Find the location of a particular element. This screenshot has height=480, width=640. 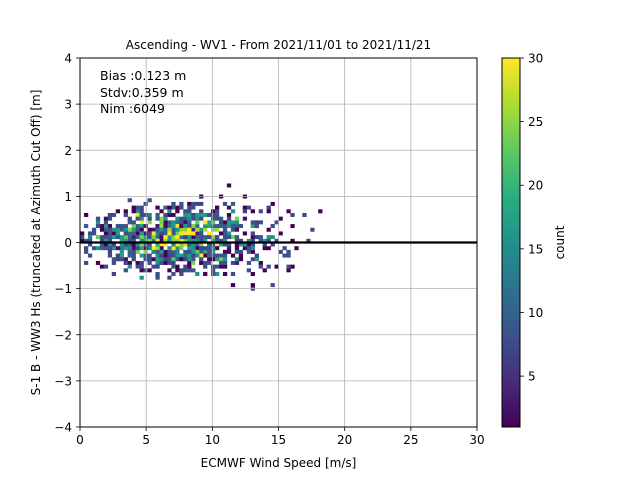

y-tick-label: −1 is located at coordinates (63, 289).